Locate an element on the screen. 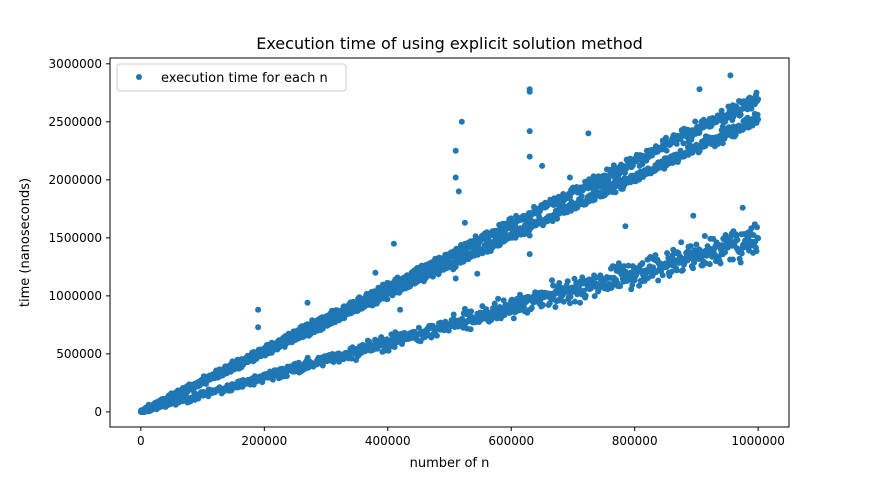 Image resolution: width=877 pixels, height=485 pixels. y-tick-label: 1000000 is located at coordinates (75, 296).